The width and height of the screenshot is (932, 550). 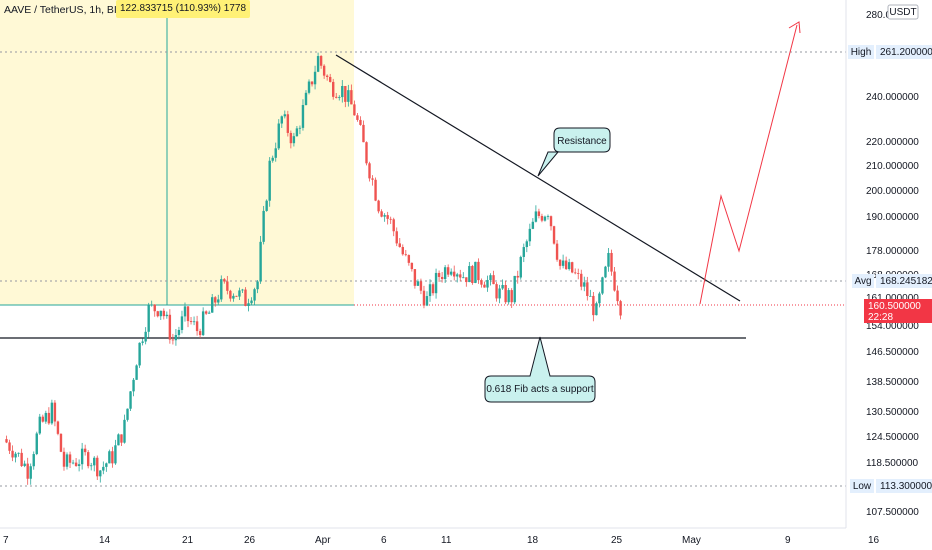 I want to click on low-tag-value: 113.300000, so click(x=906, y=486).